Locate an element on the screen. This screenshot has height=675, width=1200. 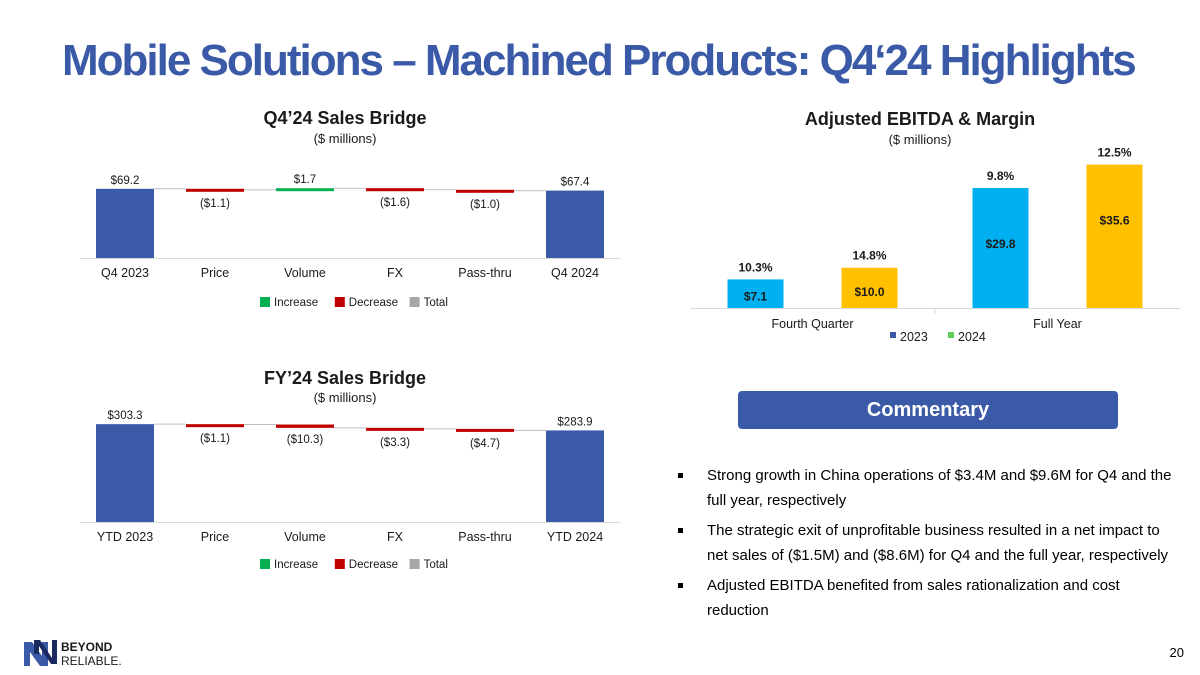
ebitda-margin-label: 9.8% is located at coordinates (1001, 176).